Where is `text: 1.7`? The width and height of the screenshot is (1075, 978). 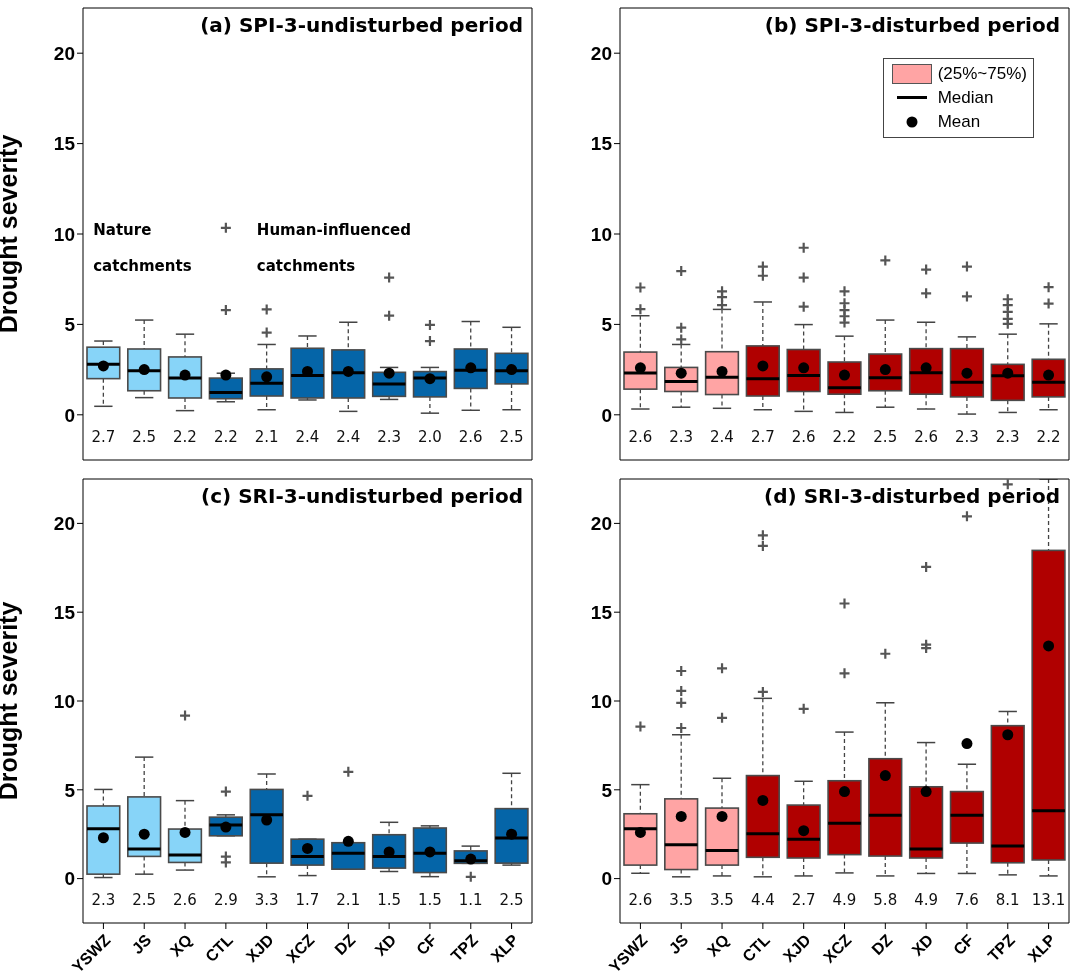 text: 1.7 is located at coordinates (307, 900).